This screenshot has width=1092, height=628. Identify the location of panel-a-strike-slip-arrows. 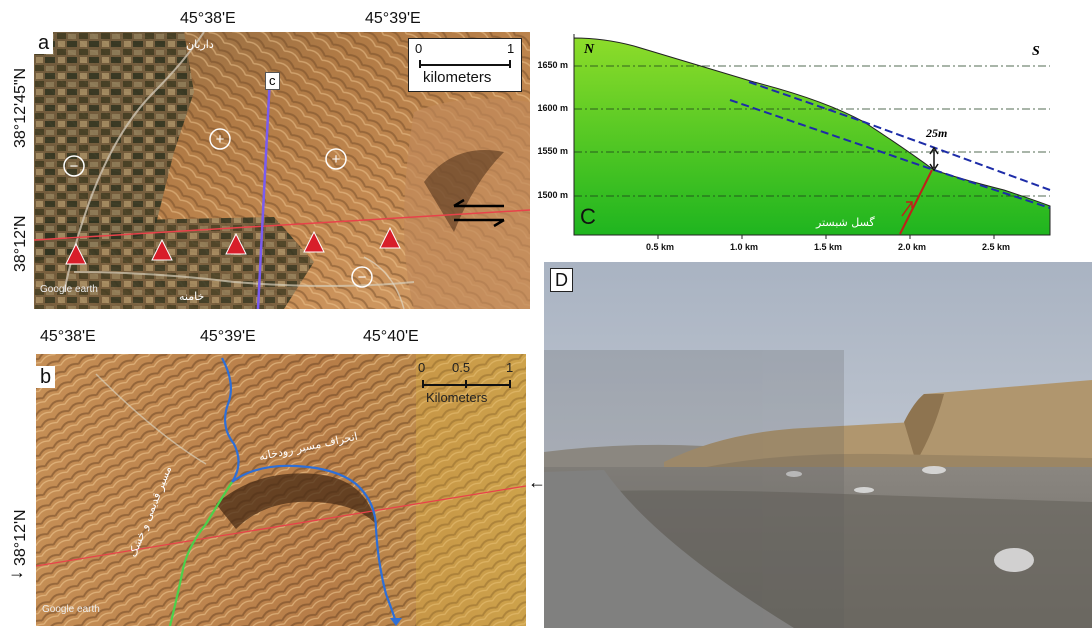
(479, 213).